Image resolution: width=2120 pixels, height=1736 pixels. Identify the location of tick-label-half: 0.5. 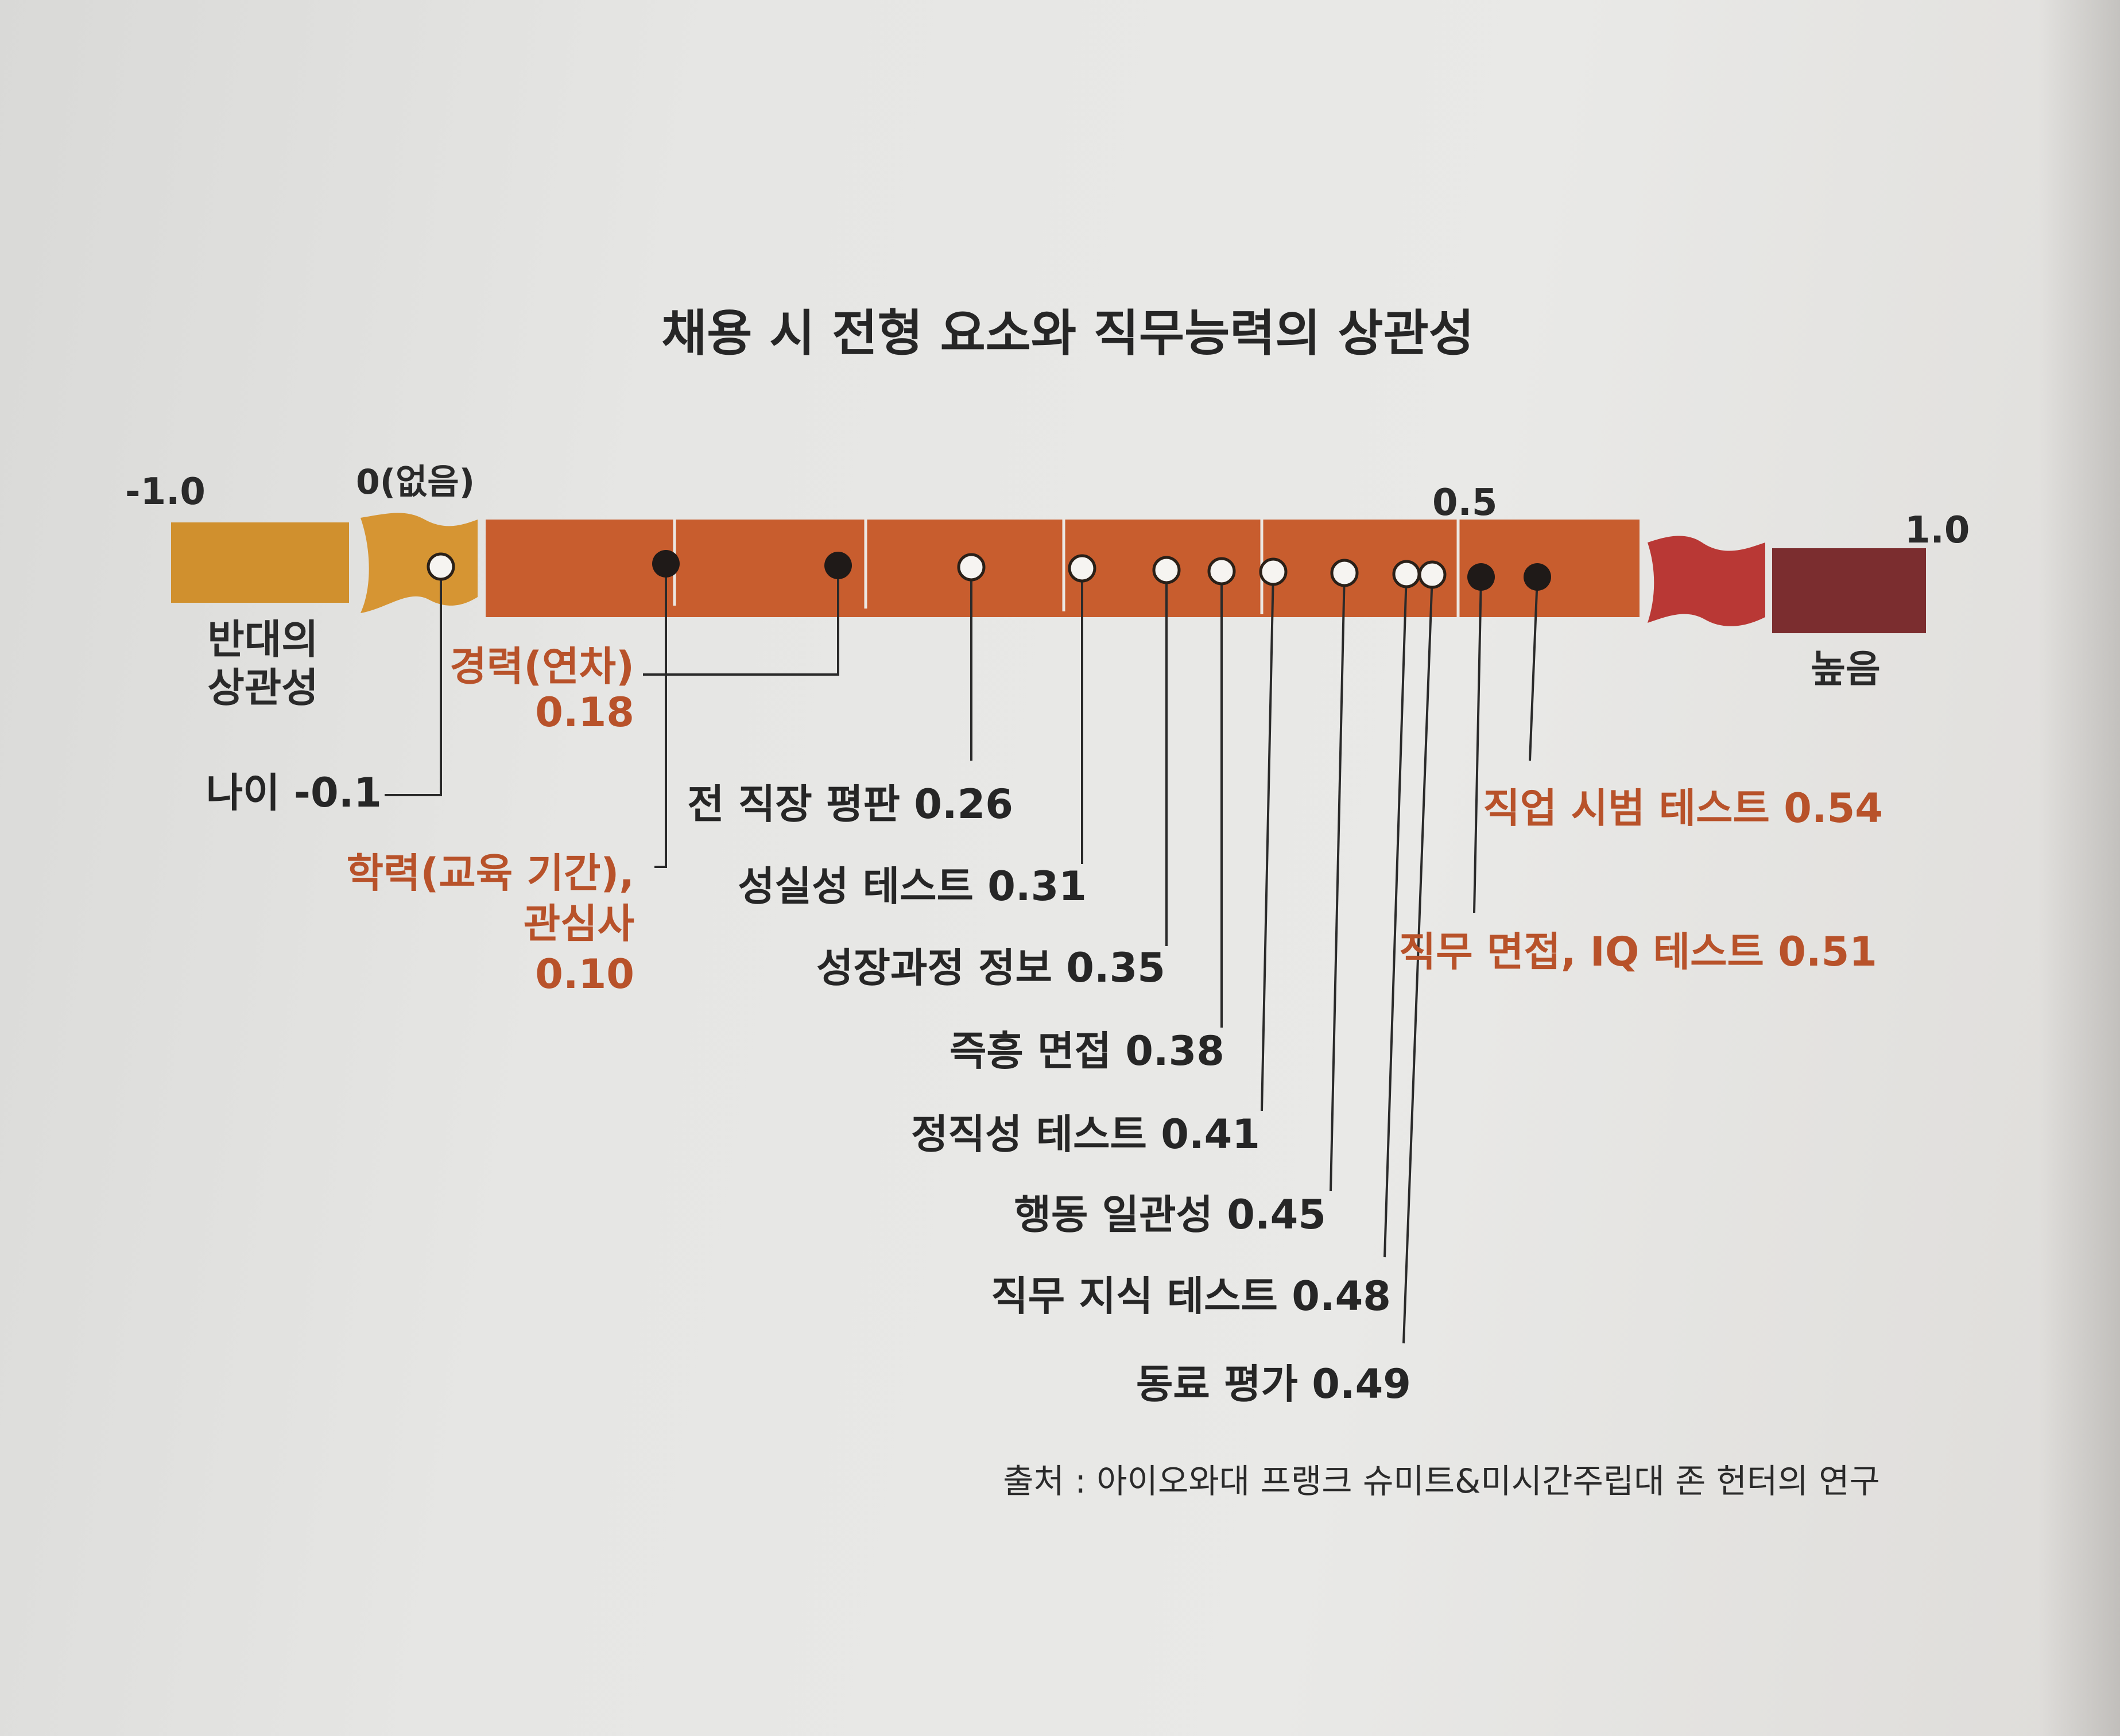
(1464, 503).